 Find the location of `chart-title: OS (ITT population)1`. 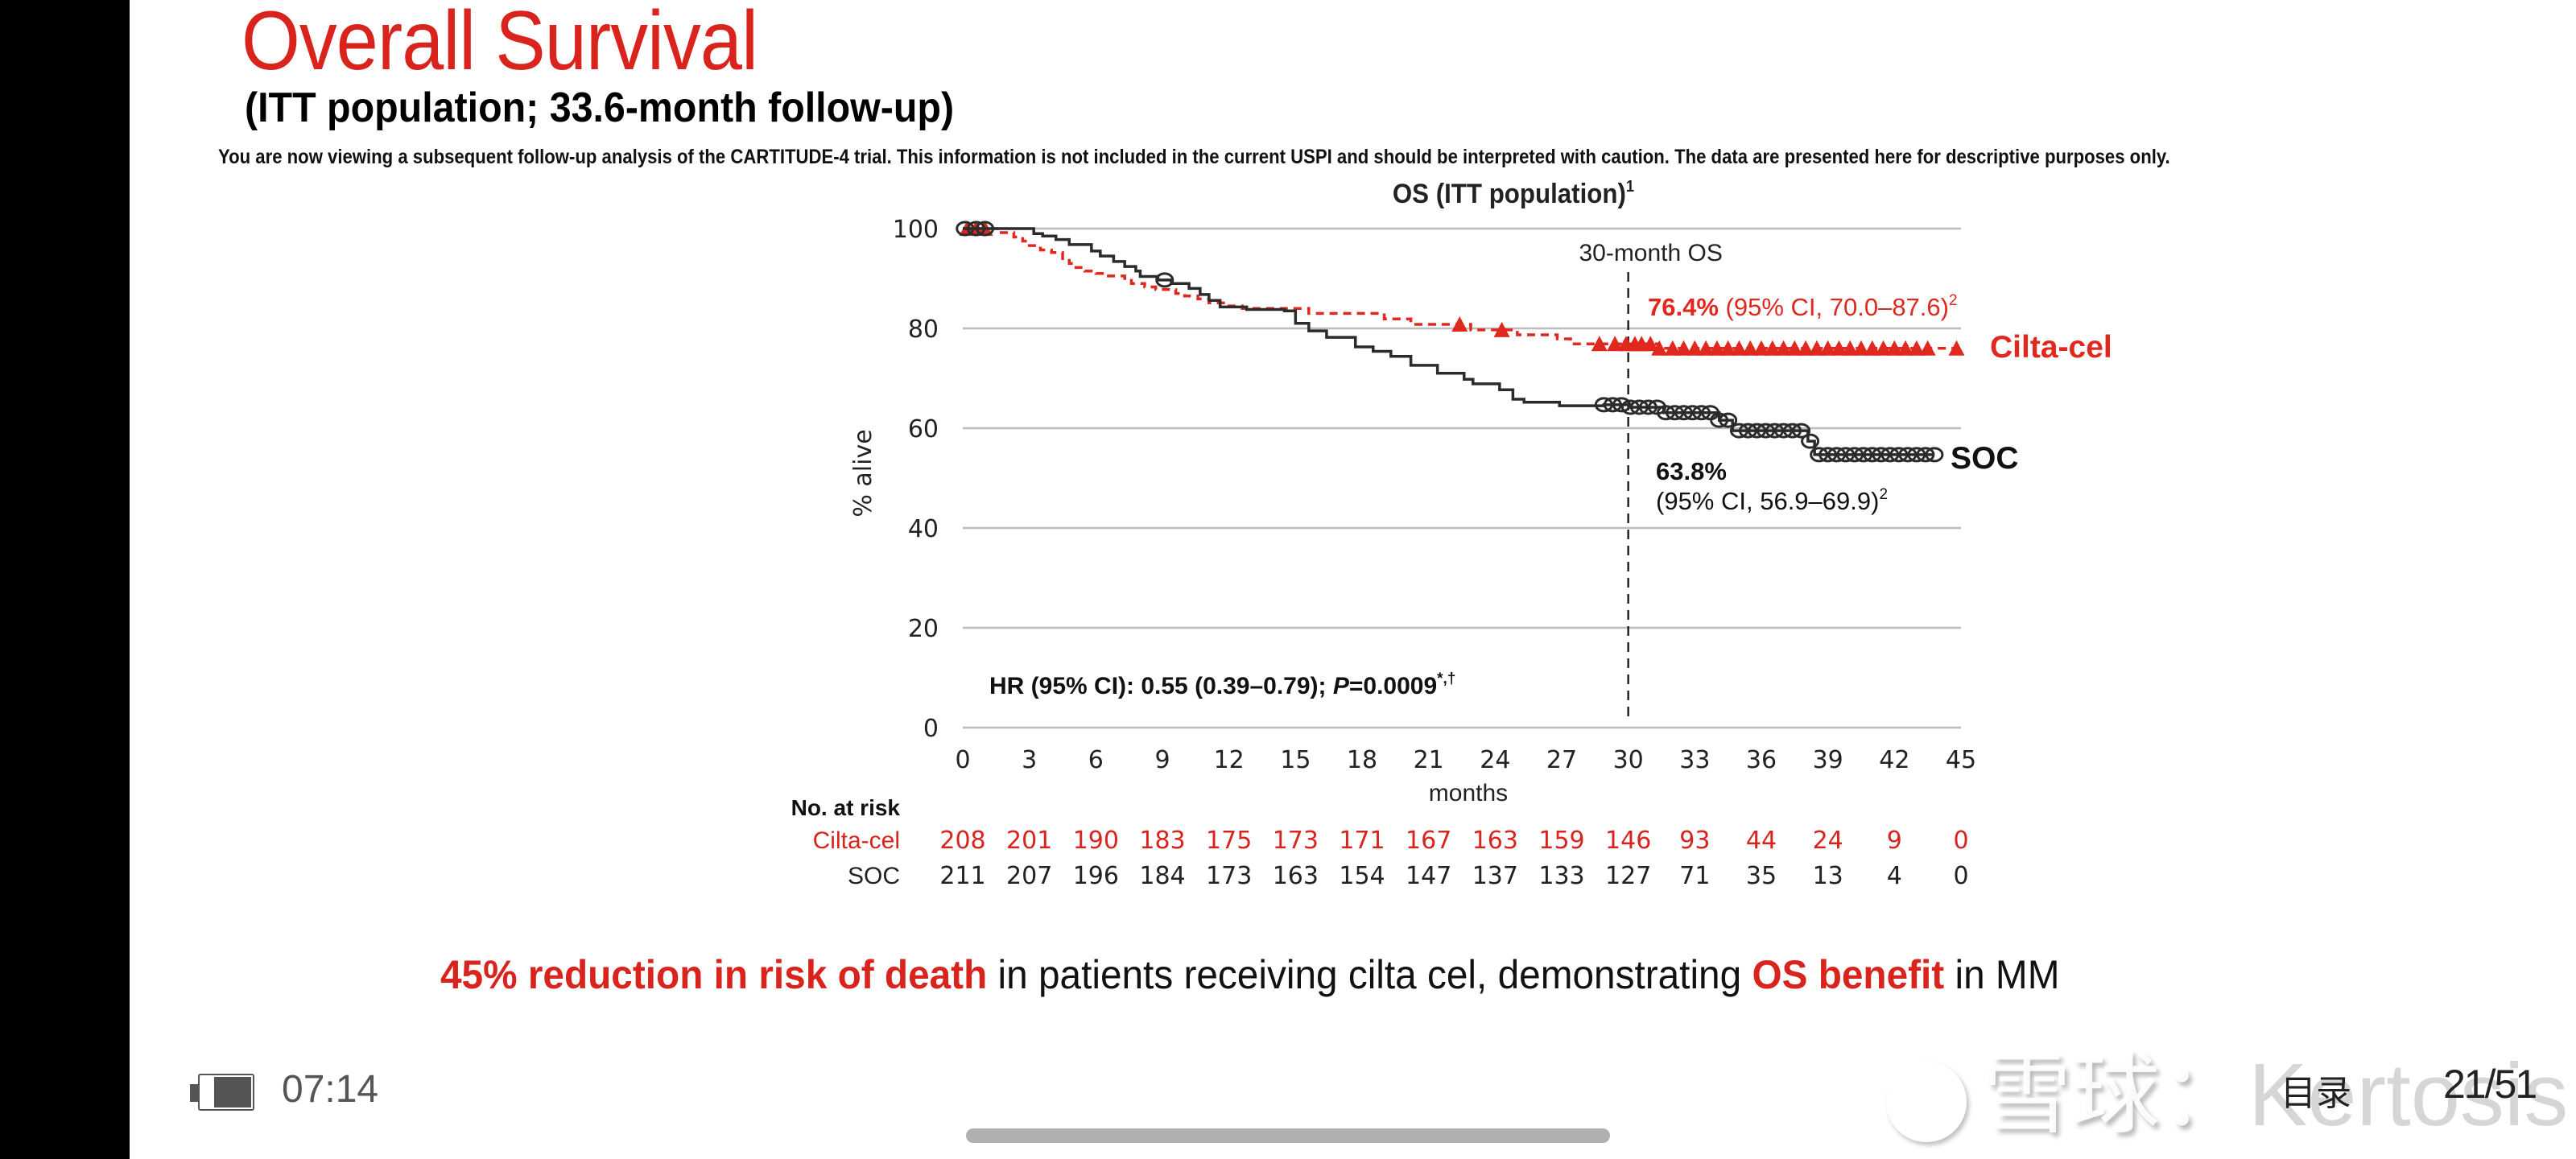

chart-title: OS (ITT population)1 is located at coordinates (1514, 193).